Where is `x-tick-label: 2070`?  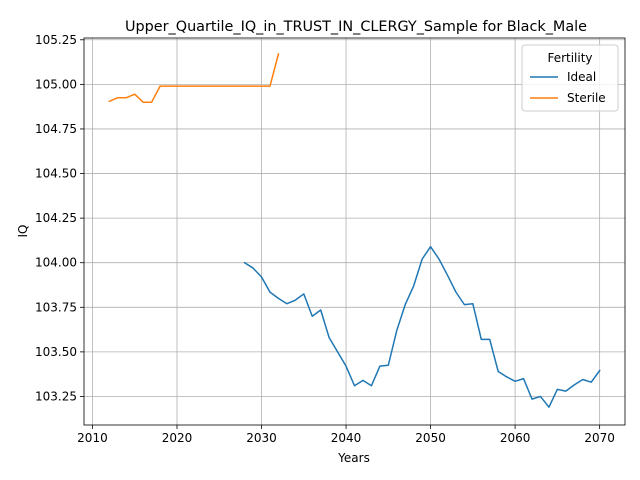
x-tick-label: 2070 is located at coordinates (599, 438).